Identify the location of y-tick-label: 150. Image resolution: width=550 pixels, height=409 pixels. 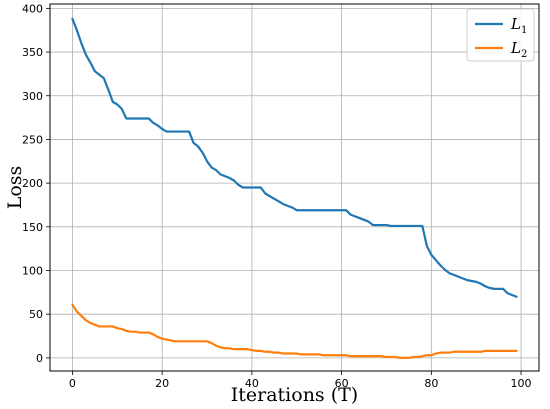
(32, 227).